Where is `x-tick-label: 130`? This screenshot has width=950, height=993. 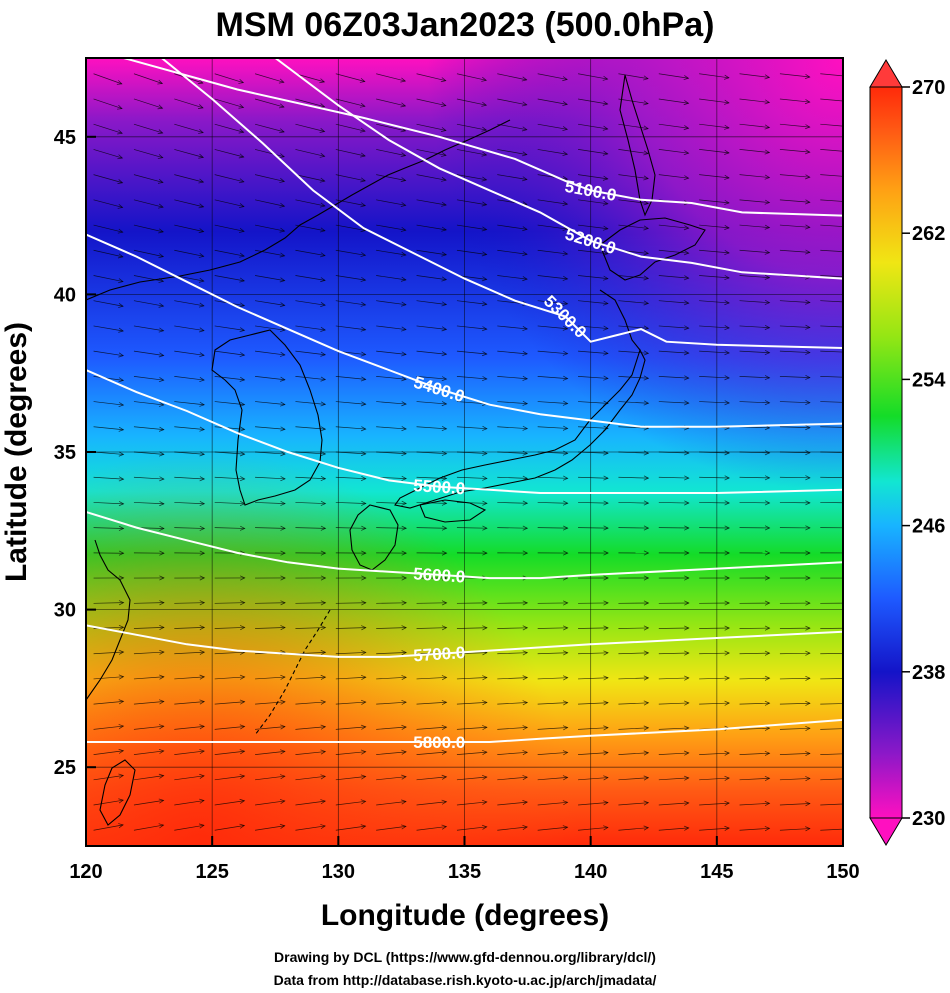
x-tick-label: 130 is located at coordinates (338, 872).